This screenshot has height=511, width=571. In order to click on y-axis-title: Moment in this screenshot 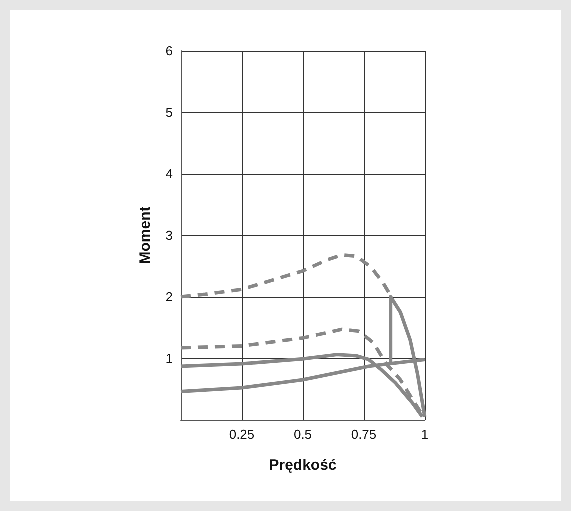, I will do `click(145, 235)`.